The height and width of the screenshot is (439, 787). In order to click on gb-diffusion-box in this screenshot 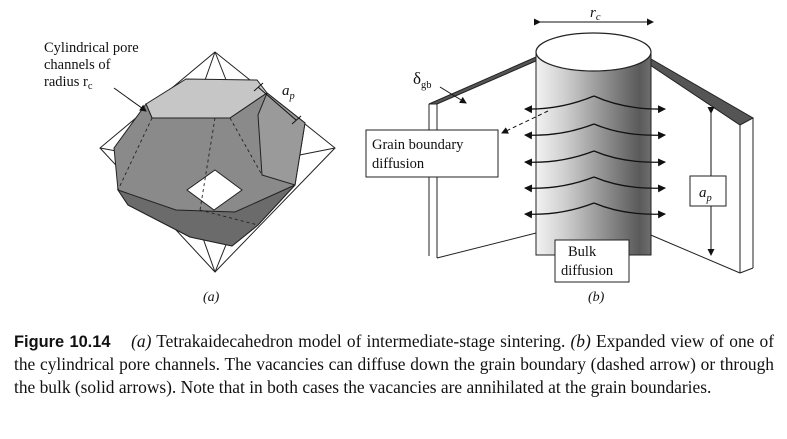, I will do `click(432, 153)`.